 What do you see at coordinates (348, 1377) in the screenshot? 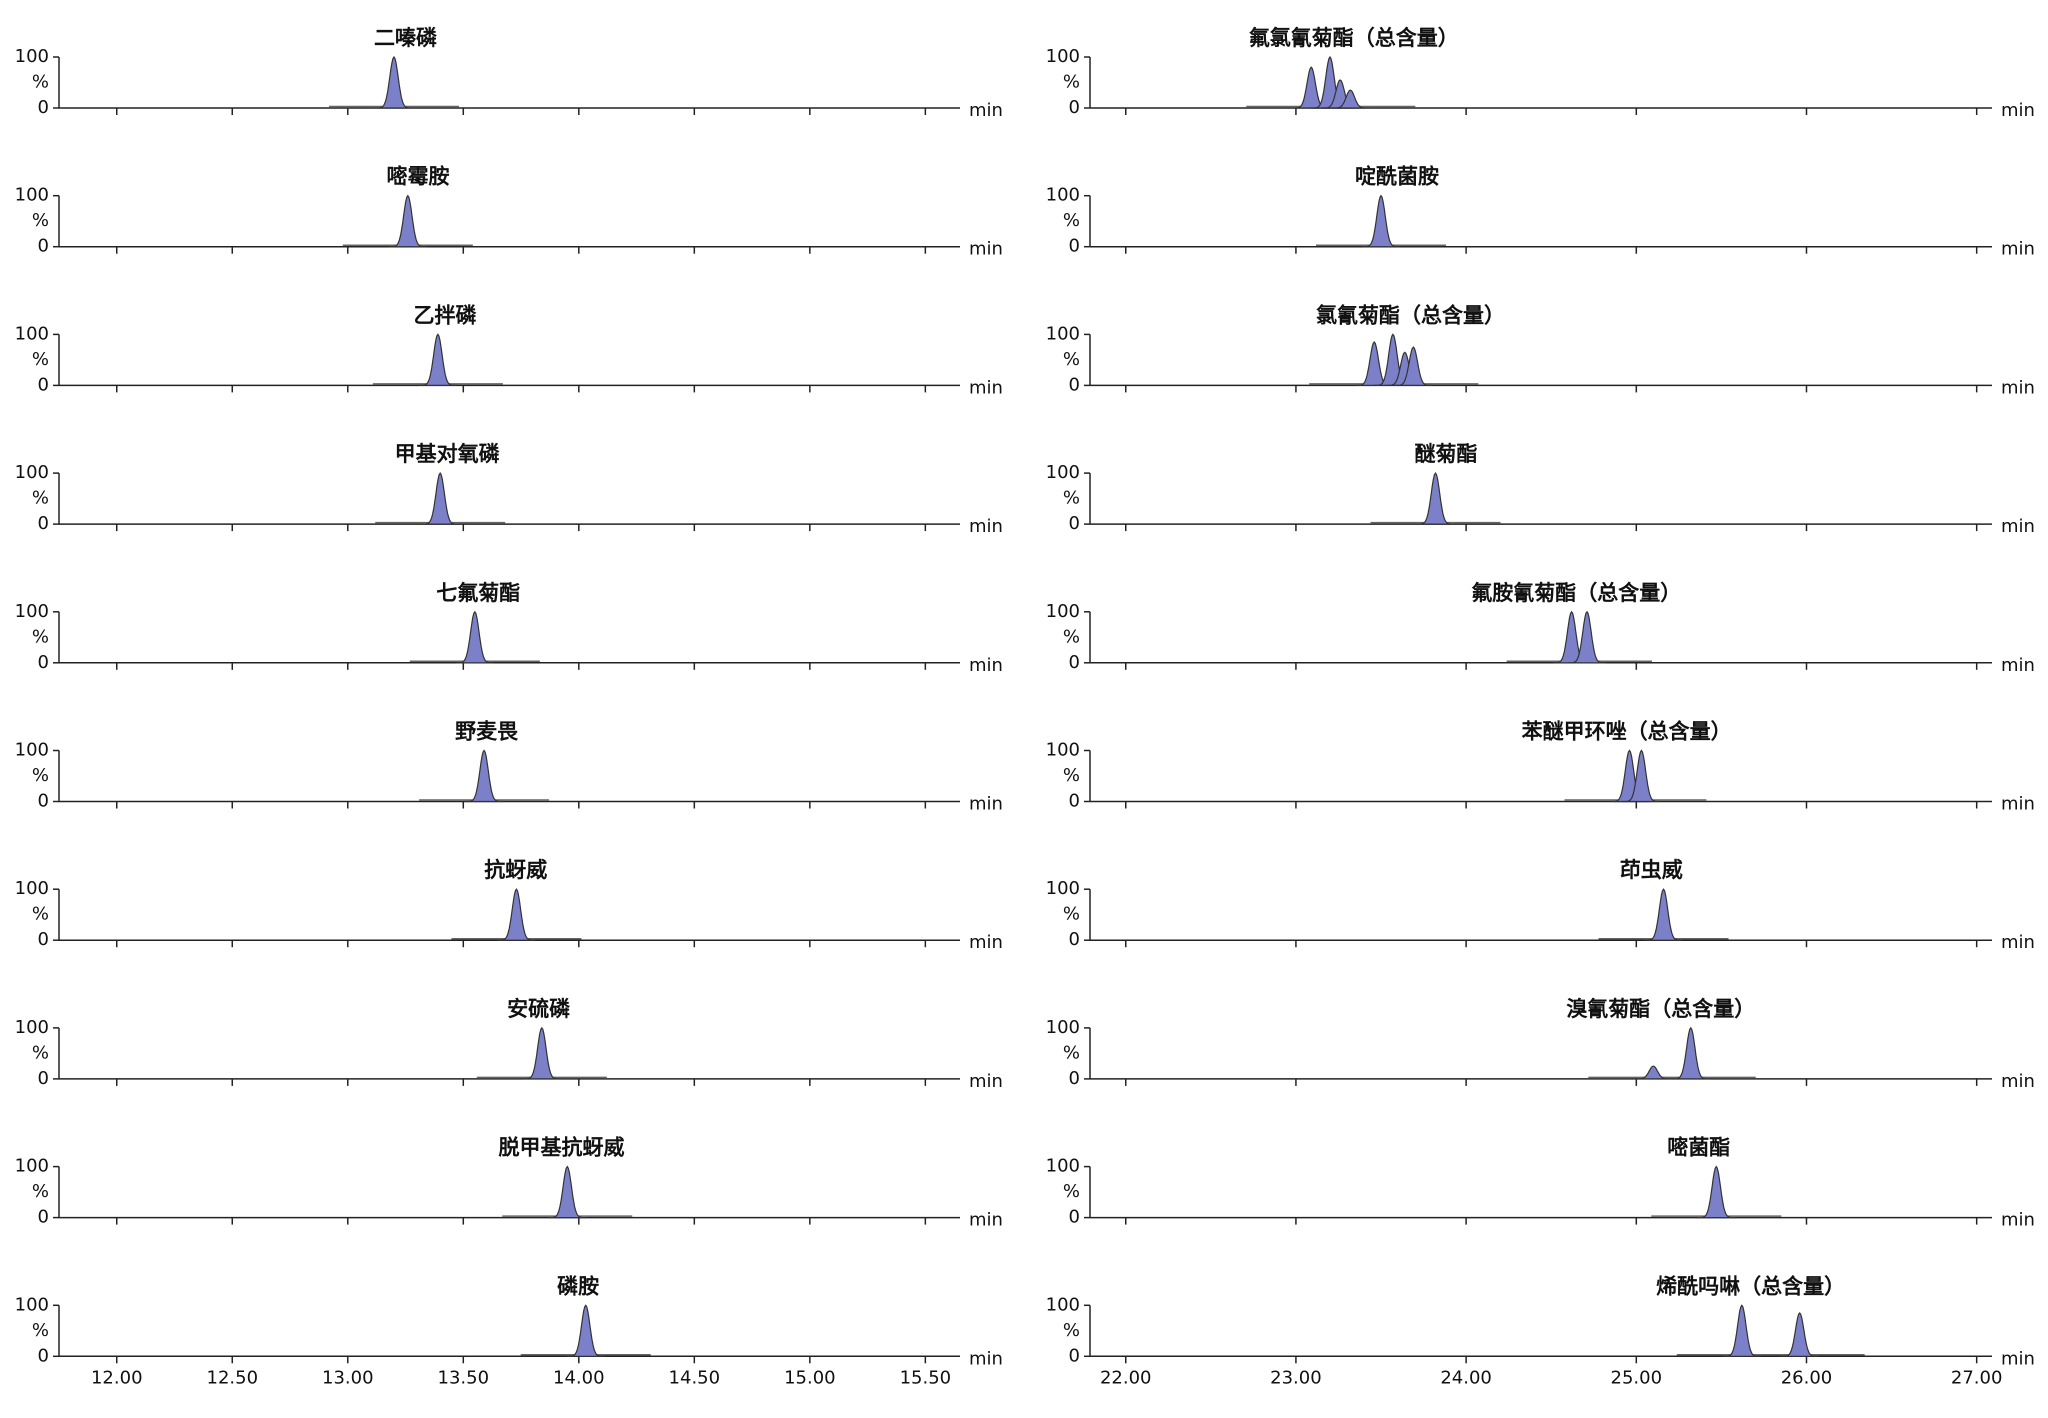
I see `x-tick-label: 13.00` at bounding box center [348, 1377].